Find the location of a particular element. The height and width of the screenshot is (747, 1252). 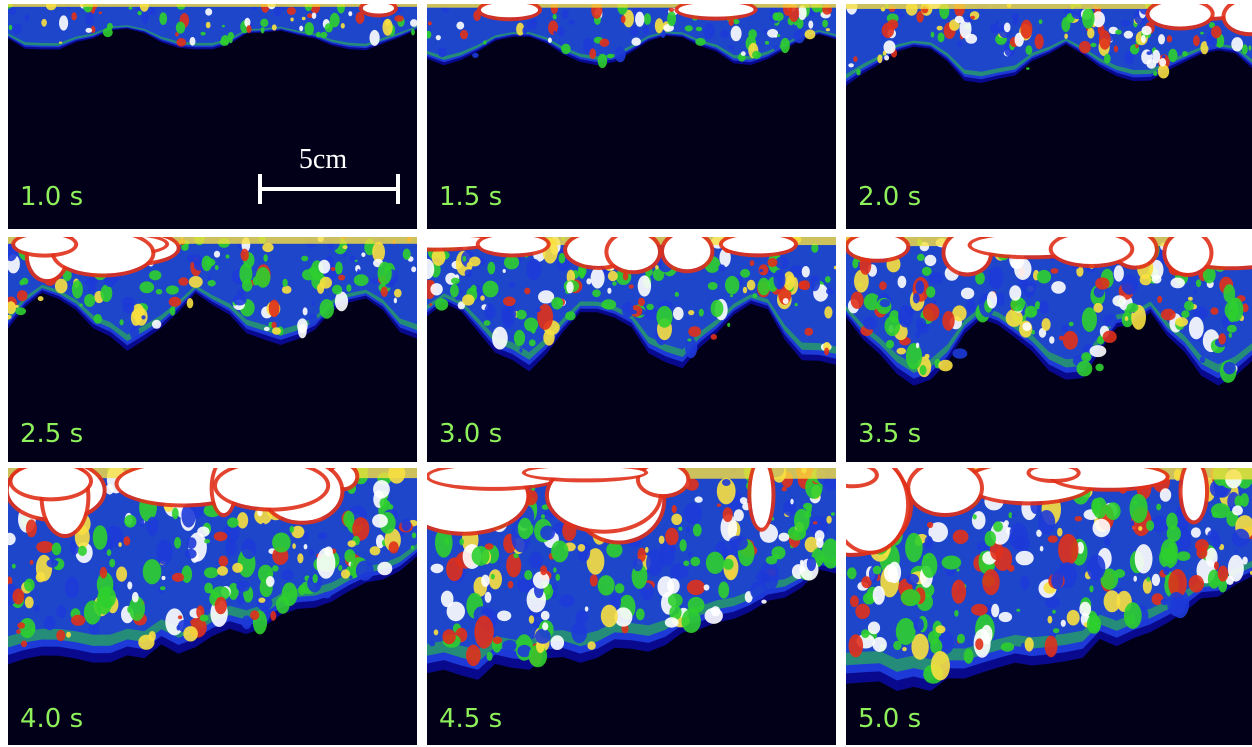

time-label: 4.0 s is located at coordinates (52, 719).